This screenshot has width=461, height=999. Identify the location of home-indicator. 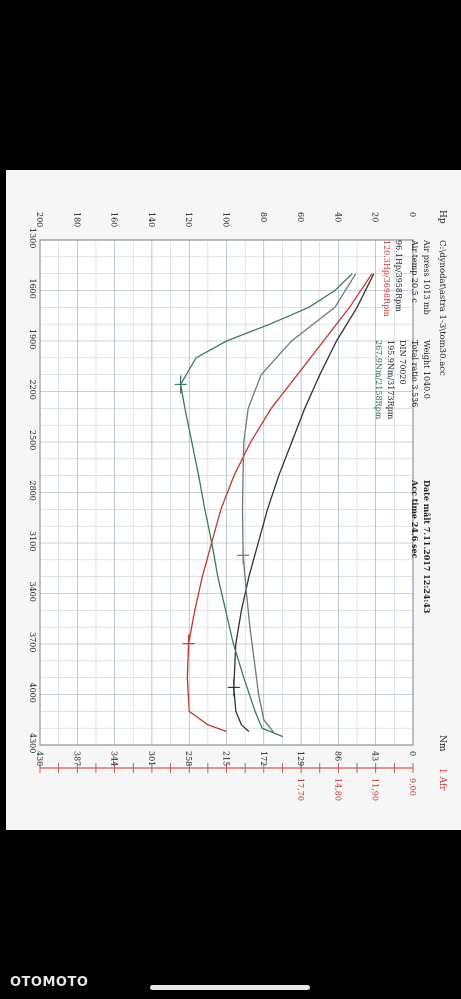
(230, 987).